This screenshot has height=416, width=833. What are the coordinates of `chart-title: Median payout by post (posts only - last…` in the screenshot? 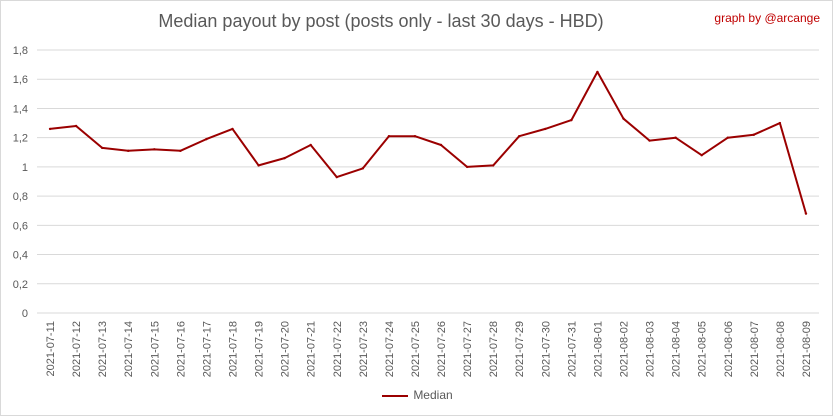 It's located at (381, 21).